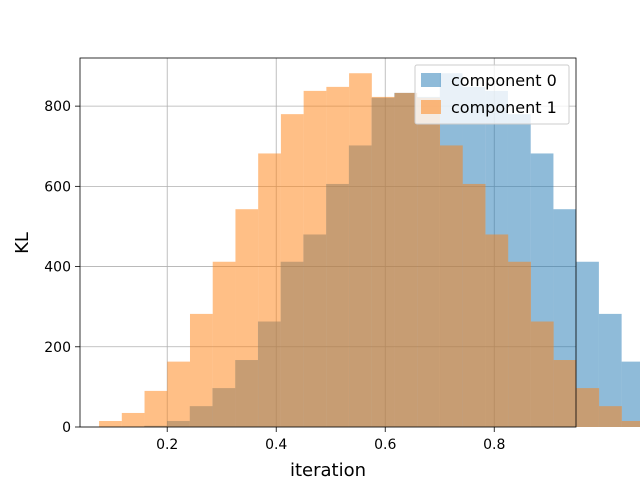 This screenshot has width=640, height=485. What do you see at coordinates (504, 107) in the screenshot?
I see `legend-label-component-1: component 1` at bounding box center [504, 107].